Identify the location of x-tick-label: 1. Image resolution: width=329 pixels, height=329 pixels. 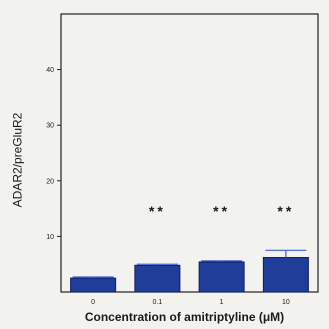
(222, 302).